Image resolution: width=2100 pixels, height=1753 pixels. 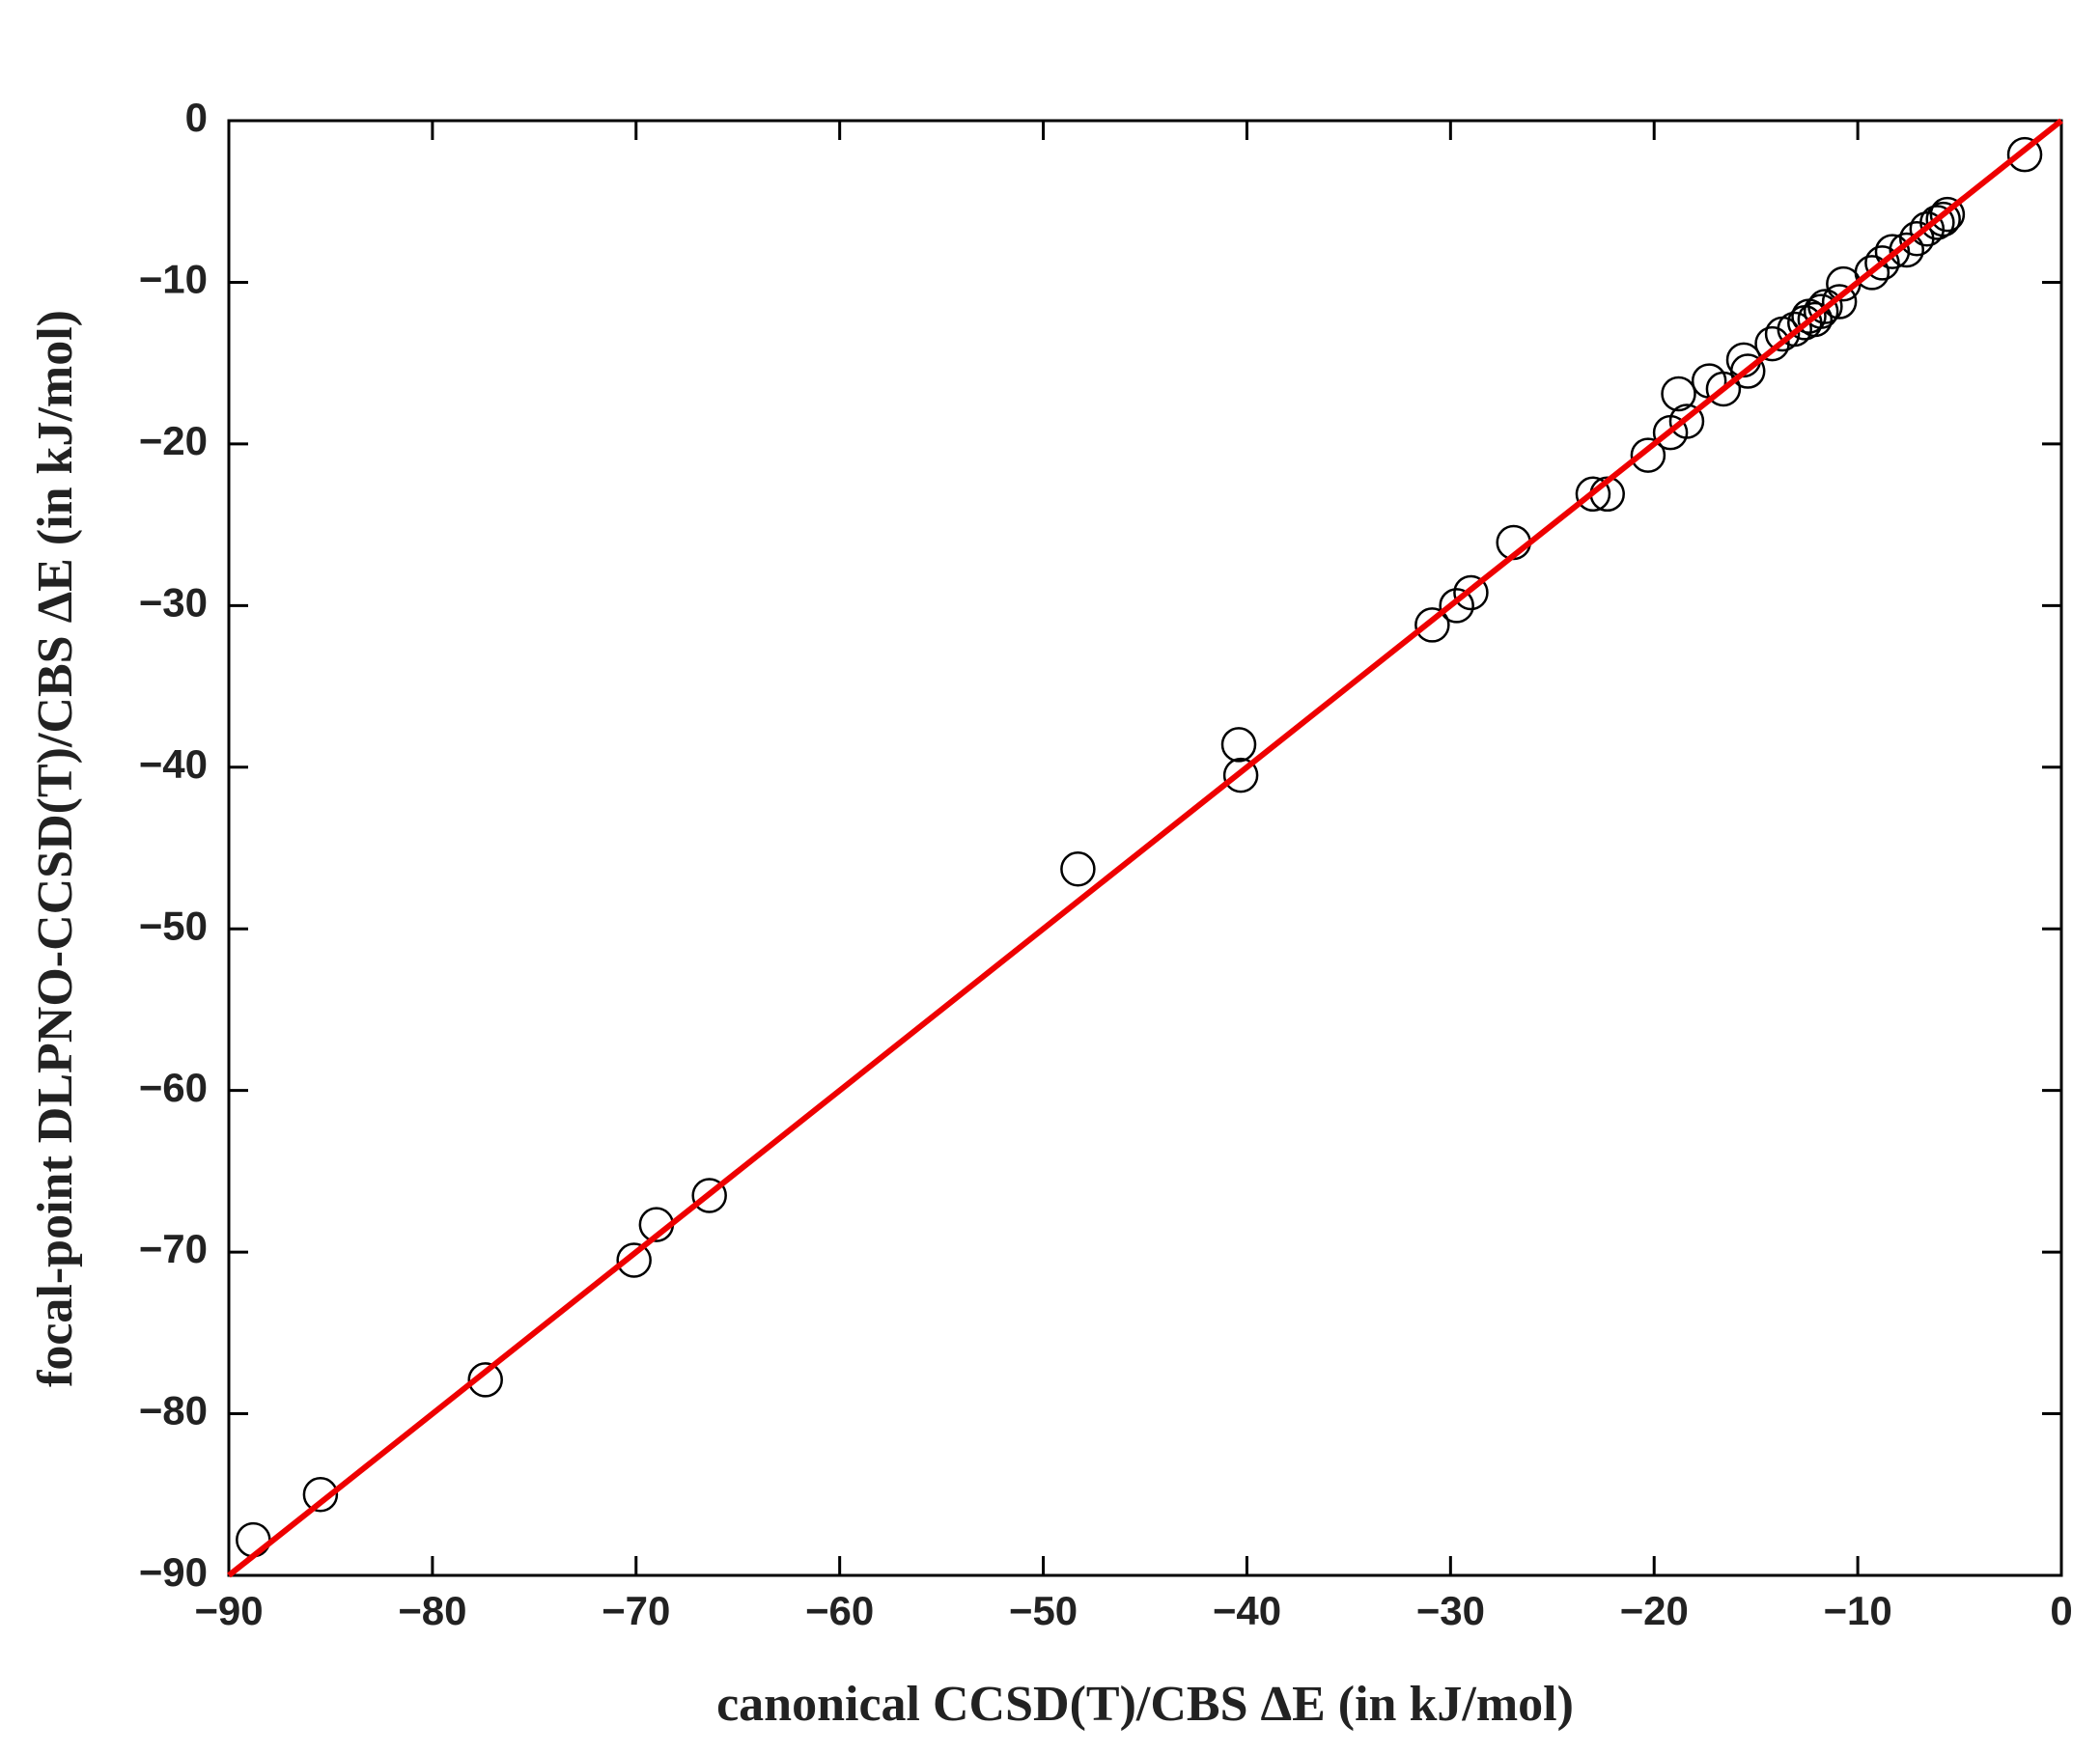 What do you see at coordinates (174, 1410) in the screenshot?
I see `y-tick-label: −80` at bounding box center [174, 1410].